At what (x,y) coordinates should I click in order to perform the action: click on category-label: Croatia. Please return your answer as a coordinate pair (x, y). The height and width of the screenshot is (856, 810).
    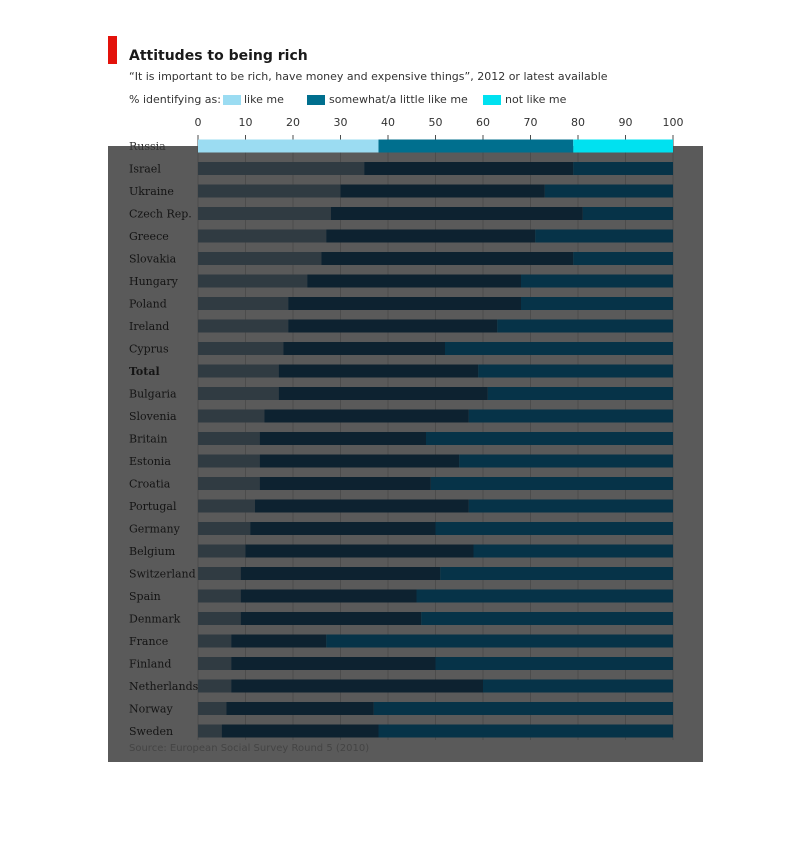
    Looking at the image, I should click on (150, 484).